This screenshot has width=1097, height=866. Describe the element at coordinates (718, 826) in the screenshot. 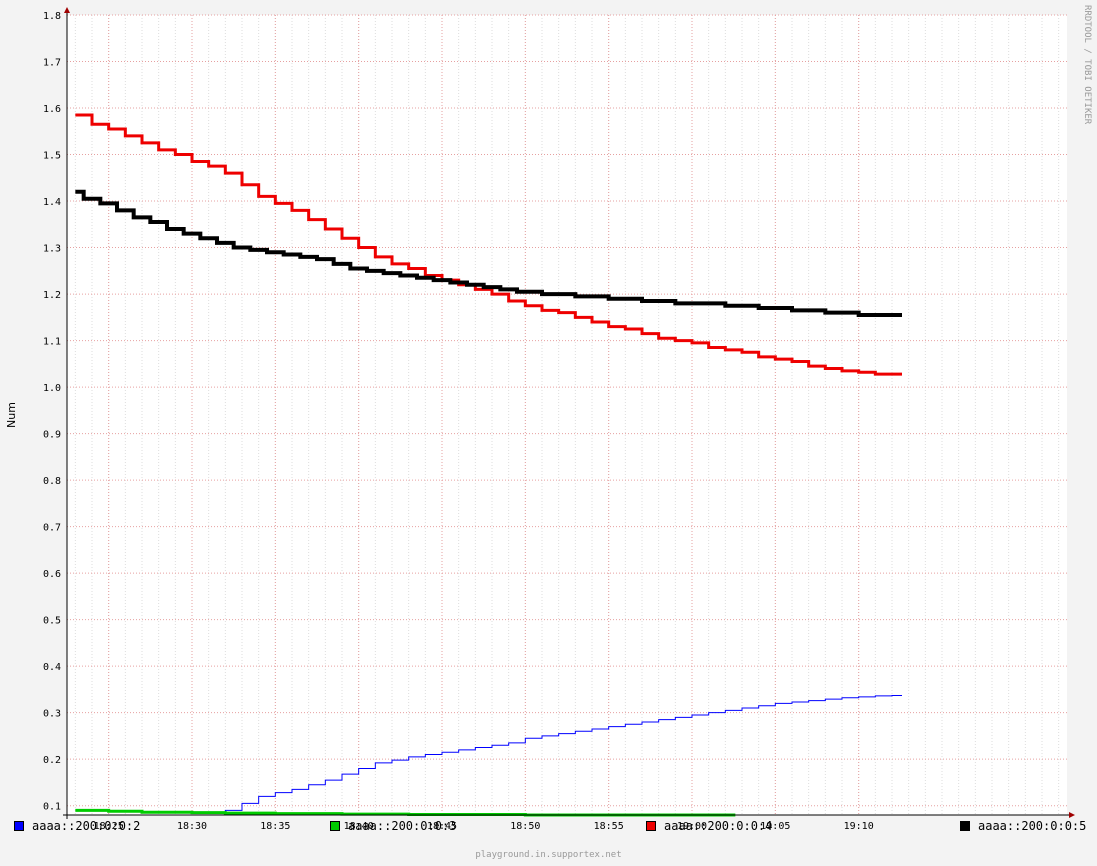

I see `legend-label-3: aaaa::200:0:0:4` at that location.